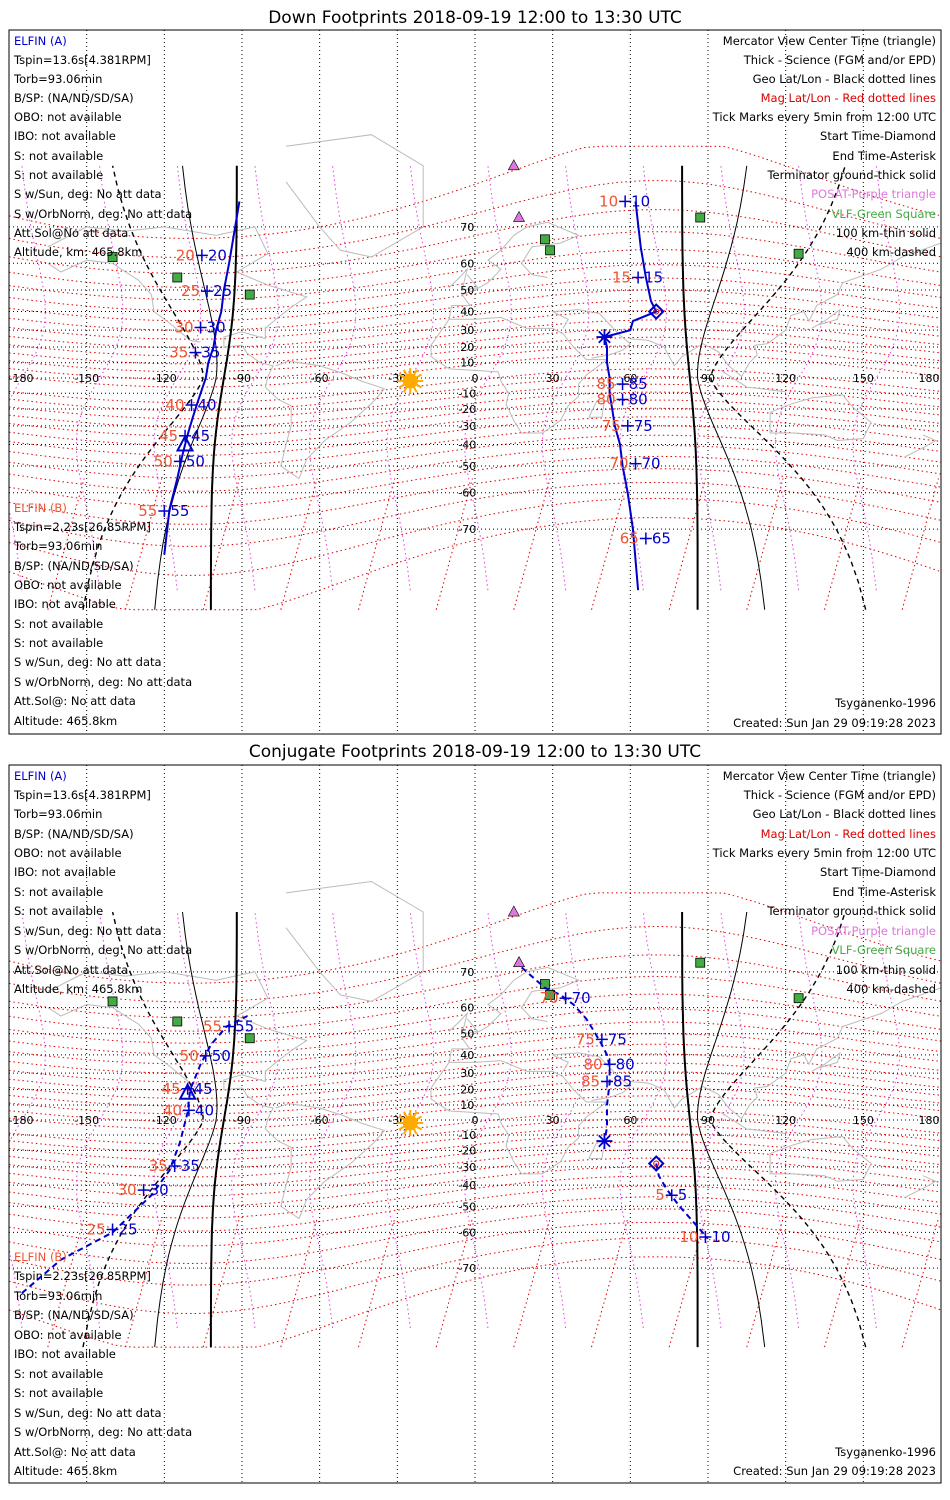 This screenshot has height=1500, width=950. I want to click on orbit-mag-label: 15, so click(621, 277).